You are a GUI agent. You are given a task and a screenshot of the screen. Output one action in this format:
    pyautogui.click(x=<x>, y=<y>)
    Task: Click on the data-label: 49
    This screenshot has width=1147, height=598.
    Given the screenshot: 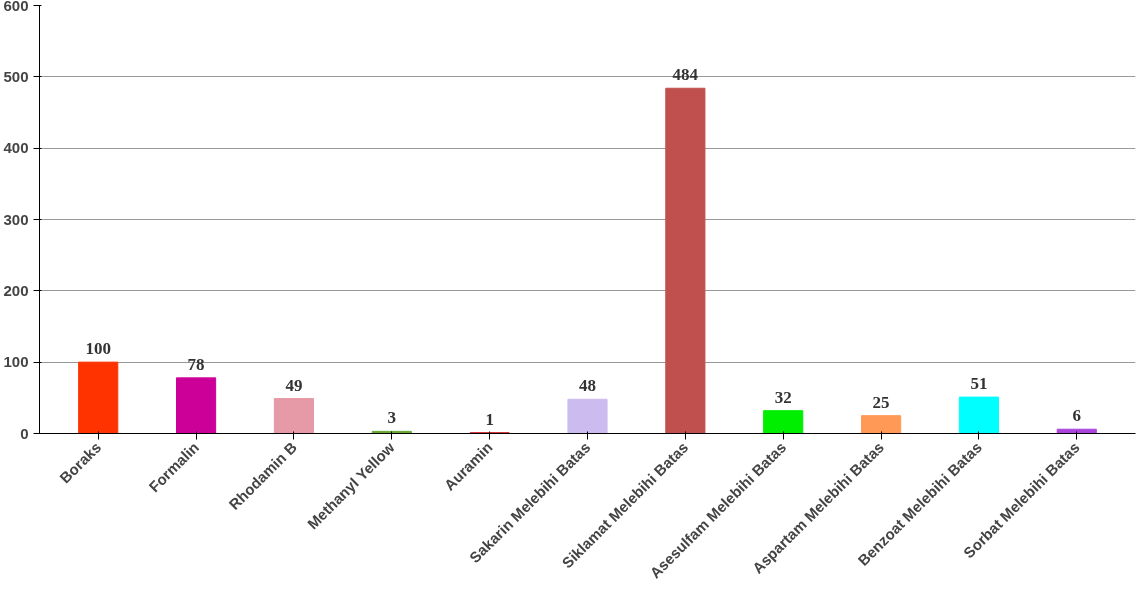 What is the action you would take?
    pyautogui.click(x=294, y=385)
    